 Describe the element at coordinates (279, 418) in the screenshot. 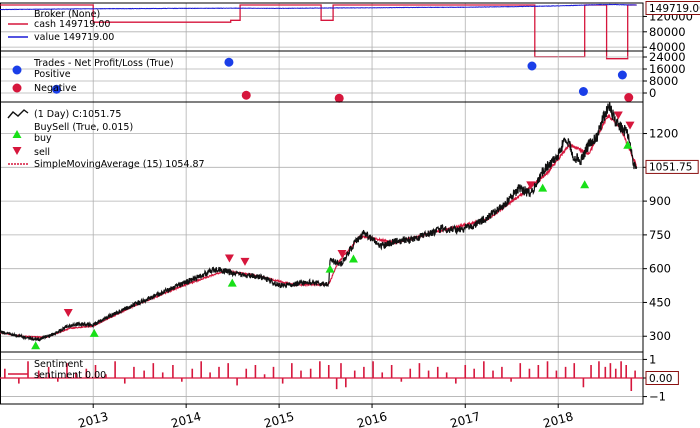

I see `x-tick-label-2015: 2015` at that location.